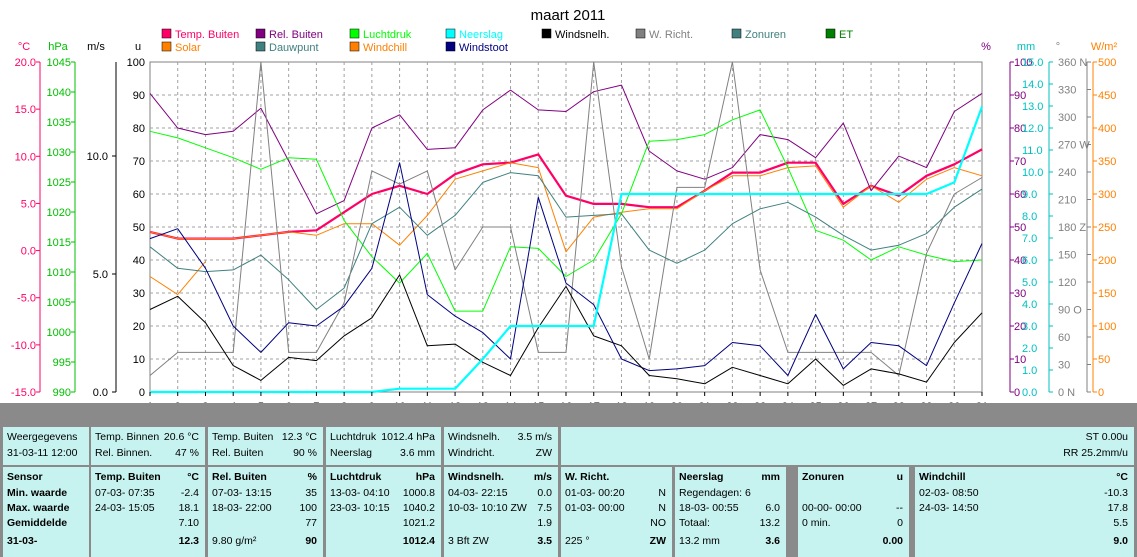 The width and height of the screenshot is (1137, 557). What do you see at coordinates (289, 402) in the screenshot?
I see `x-tick-label: 6` at bounding box center [289, 402].